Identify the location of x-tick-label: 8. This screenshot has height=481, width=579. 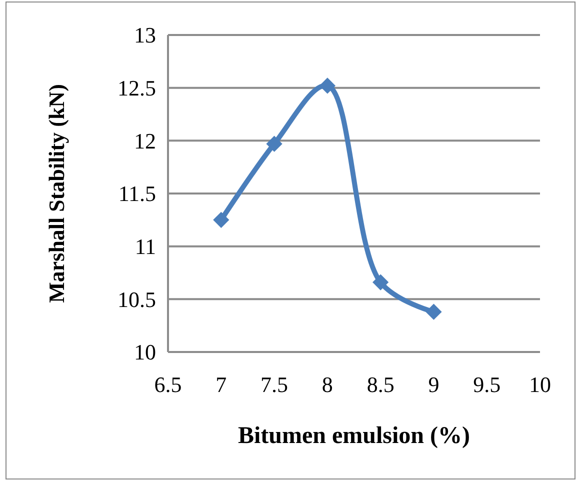
(327, 384).